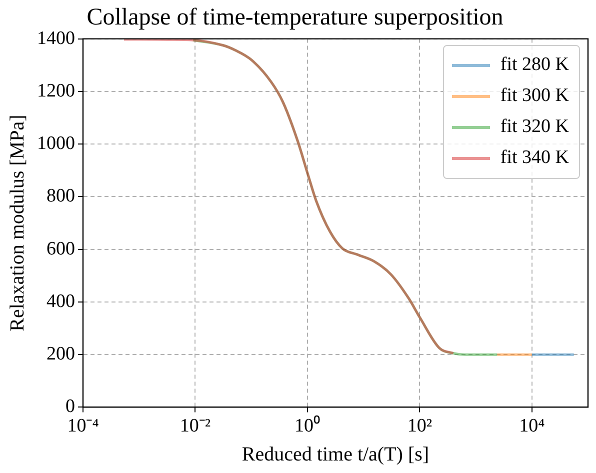  I want to click on y-tick-label: 1400, so click(56, 38).